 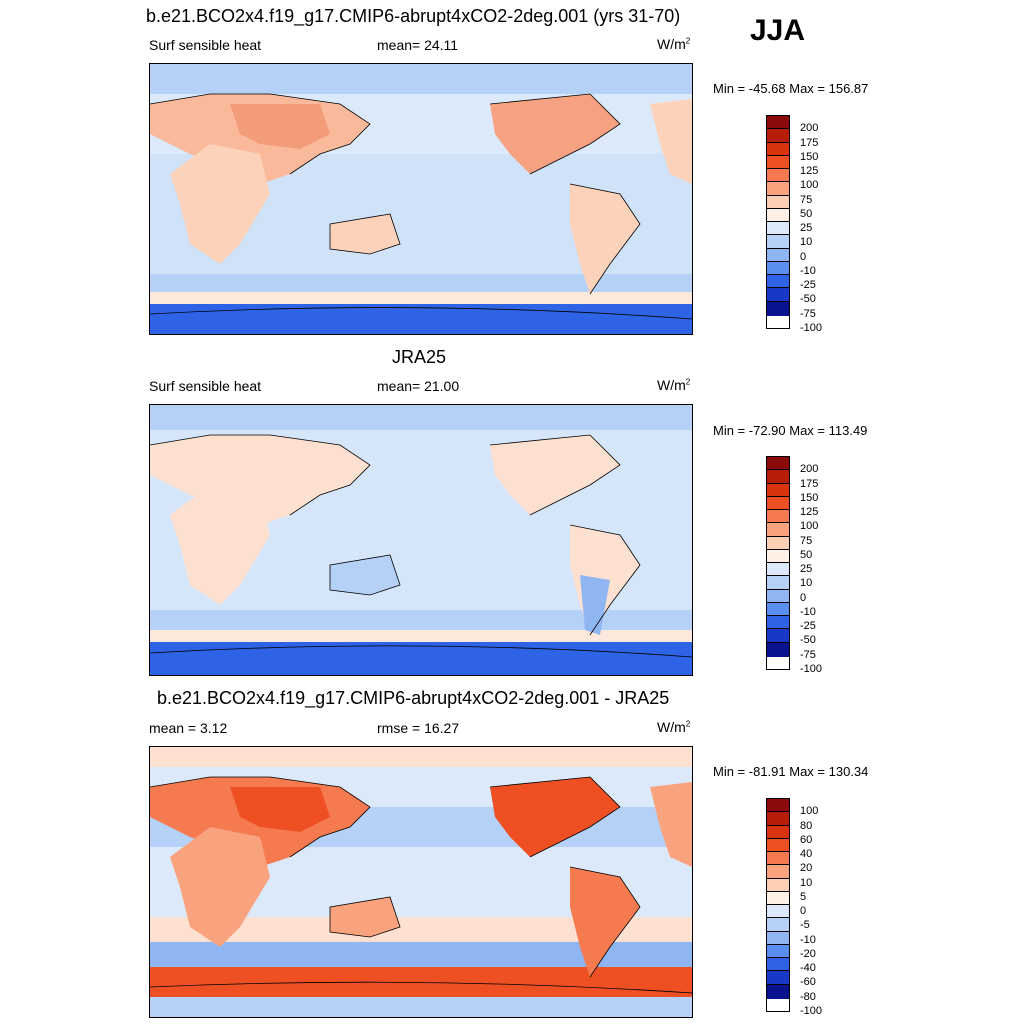 I want to click on panel1-field-label: Surf sensible heat, so click(x=205, y=45).